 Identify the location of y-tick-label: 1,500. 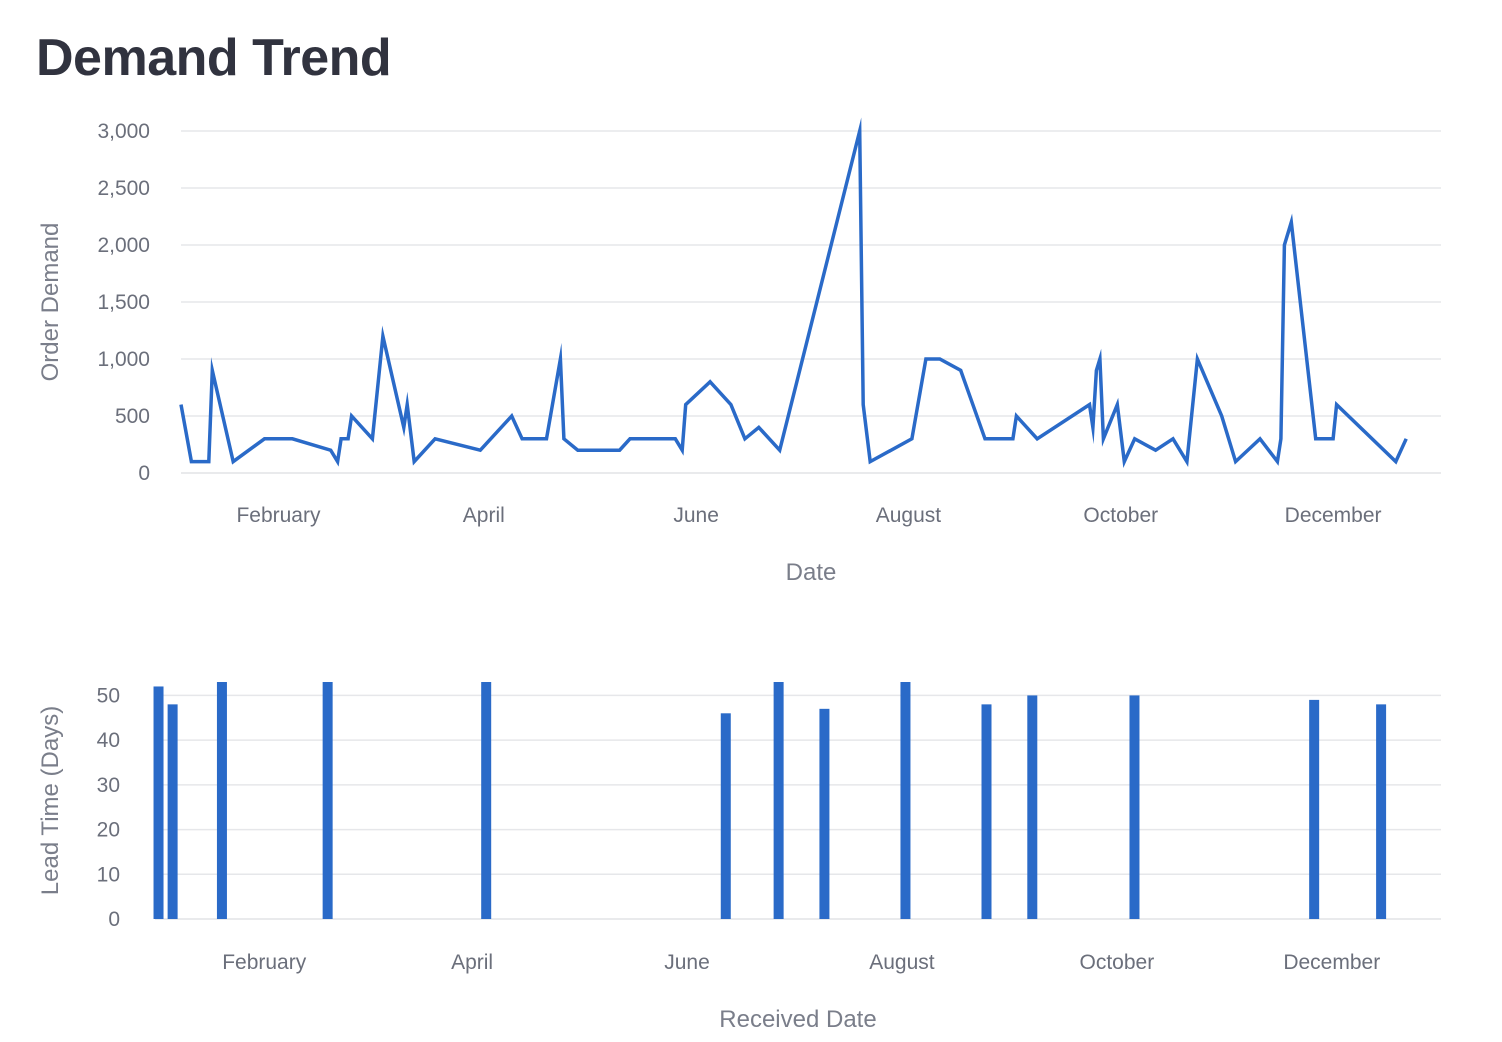
(123, 302).